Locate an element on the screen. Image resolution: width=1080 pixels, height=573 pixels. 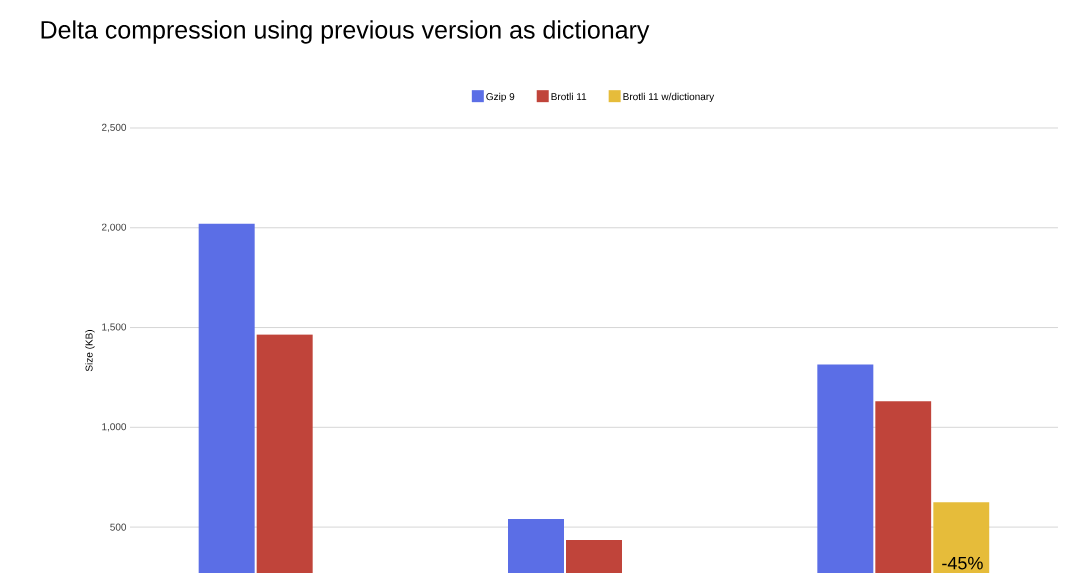
y-tick-label: 1,000 is located at coordinates (114, 427).